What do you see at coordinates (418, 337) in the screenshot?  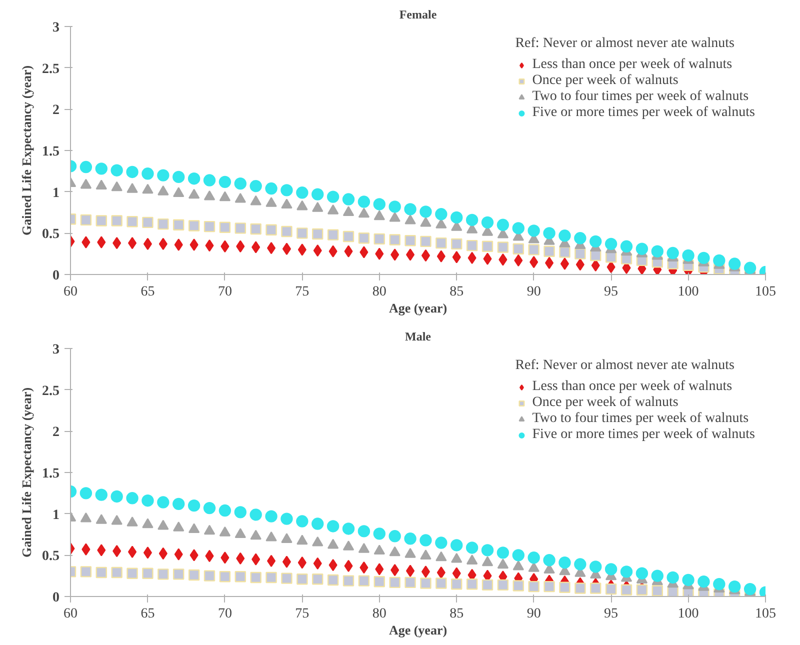 I see `chart-title: Male` at bounding box center [418, 337].